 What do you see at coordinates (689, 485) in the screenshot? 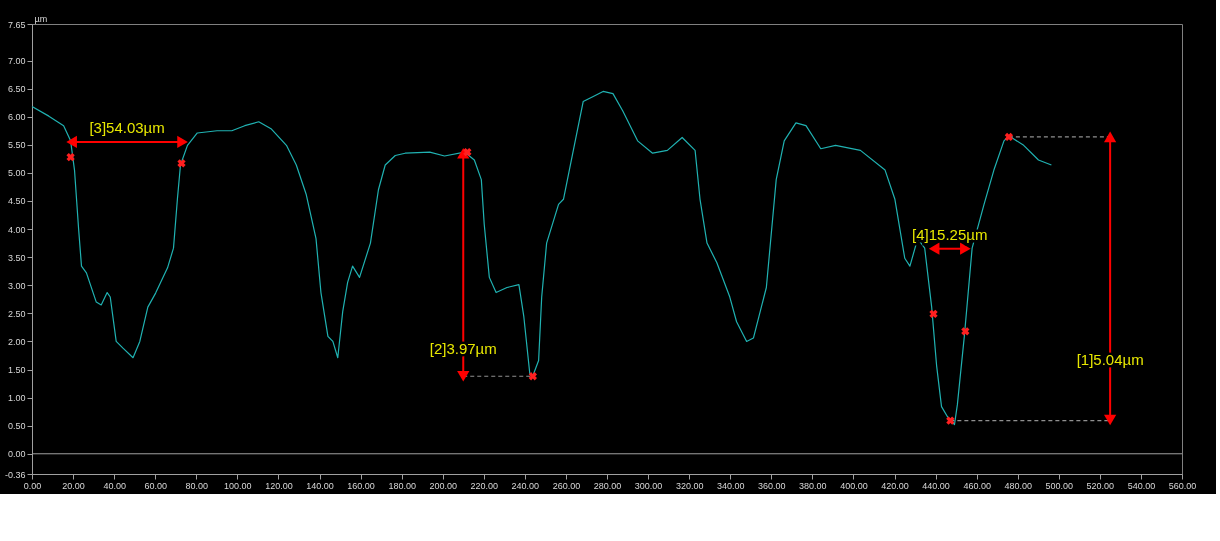
I see `x-tick-label: 320.00` at bounding box center [689, 485].